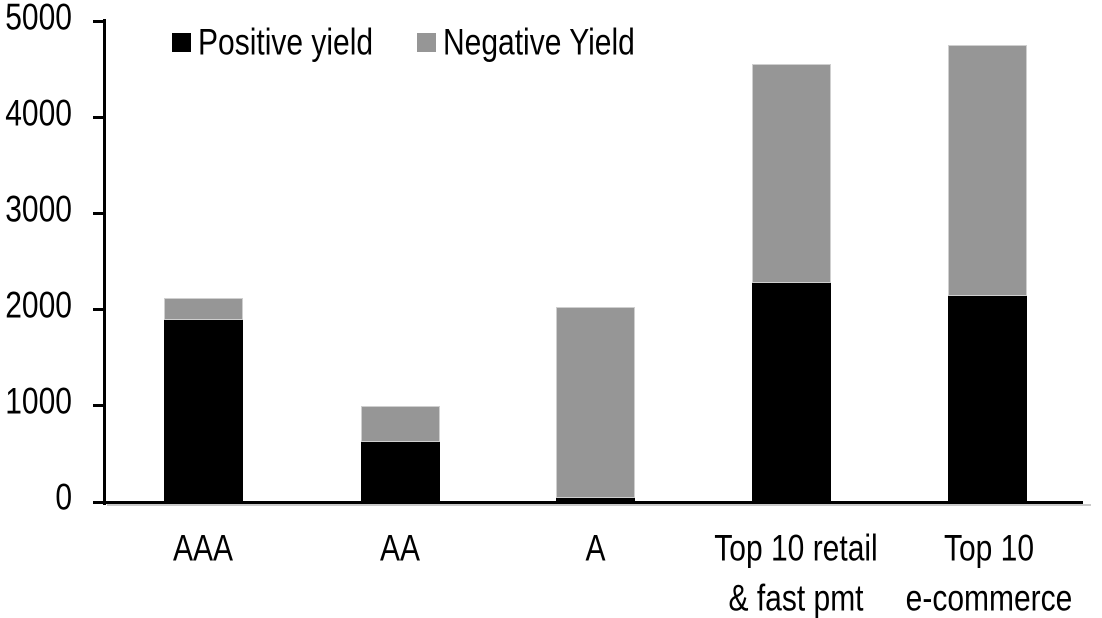 This screenshot has width=1102, height=618. I want to click on y-tick-label: 1000, so click(38, 401).